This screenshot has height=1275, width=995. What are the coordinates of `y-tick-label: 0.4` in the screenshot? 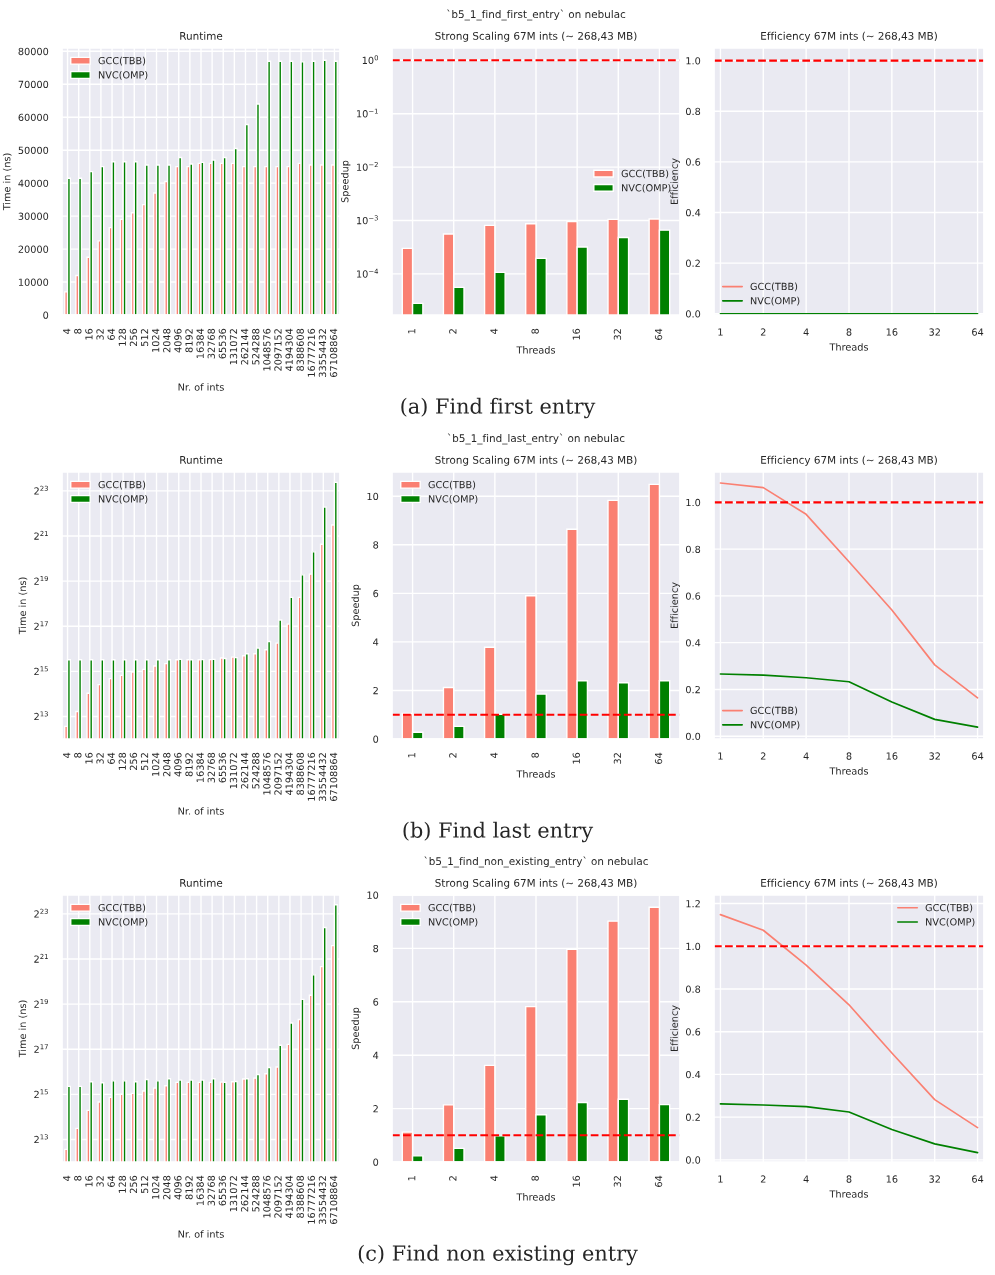 It's located at (693, 1074).